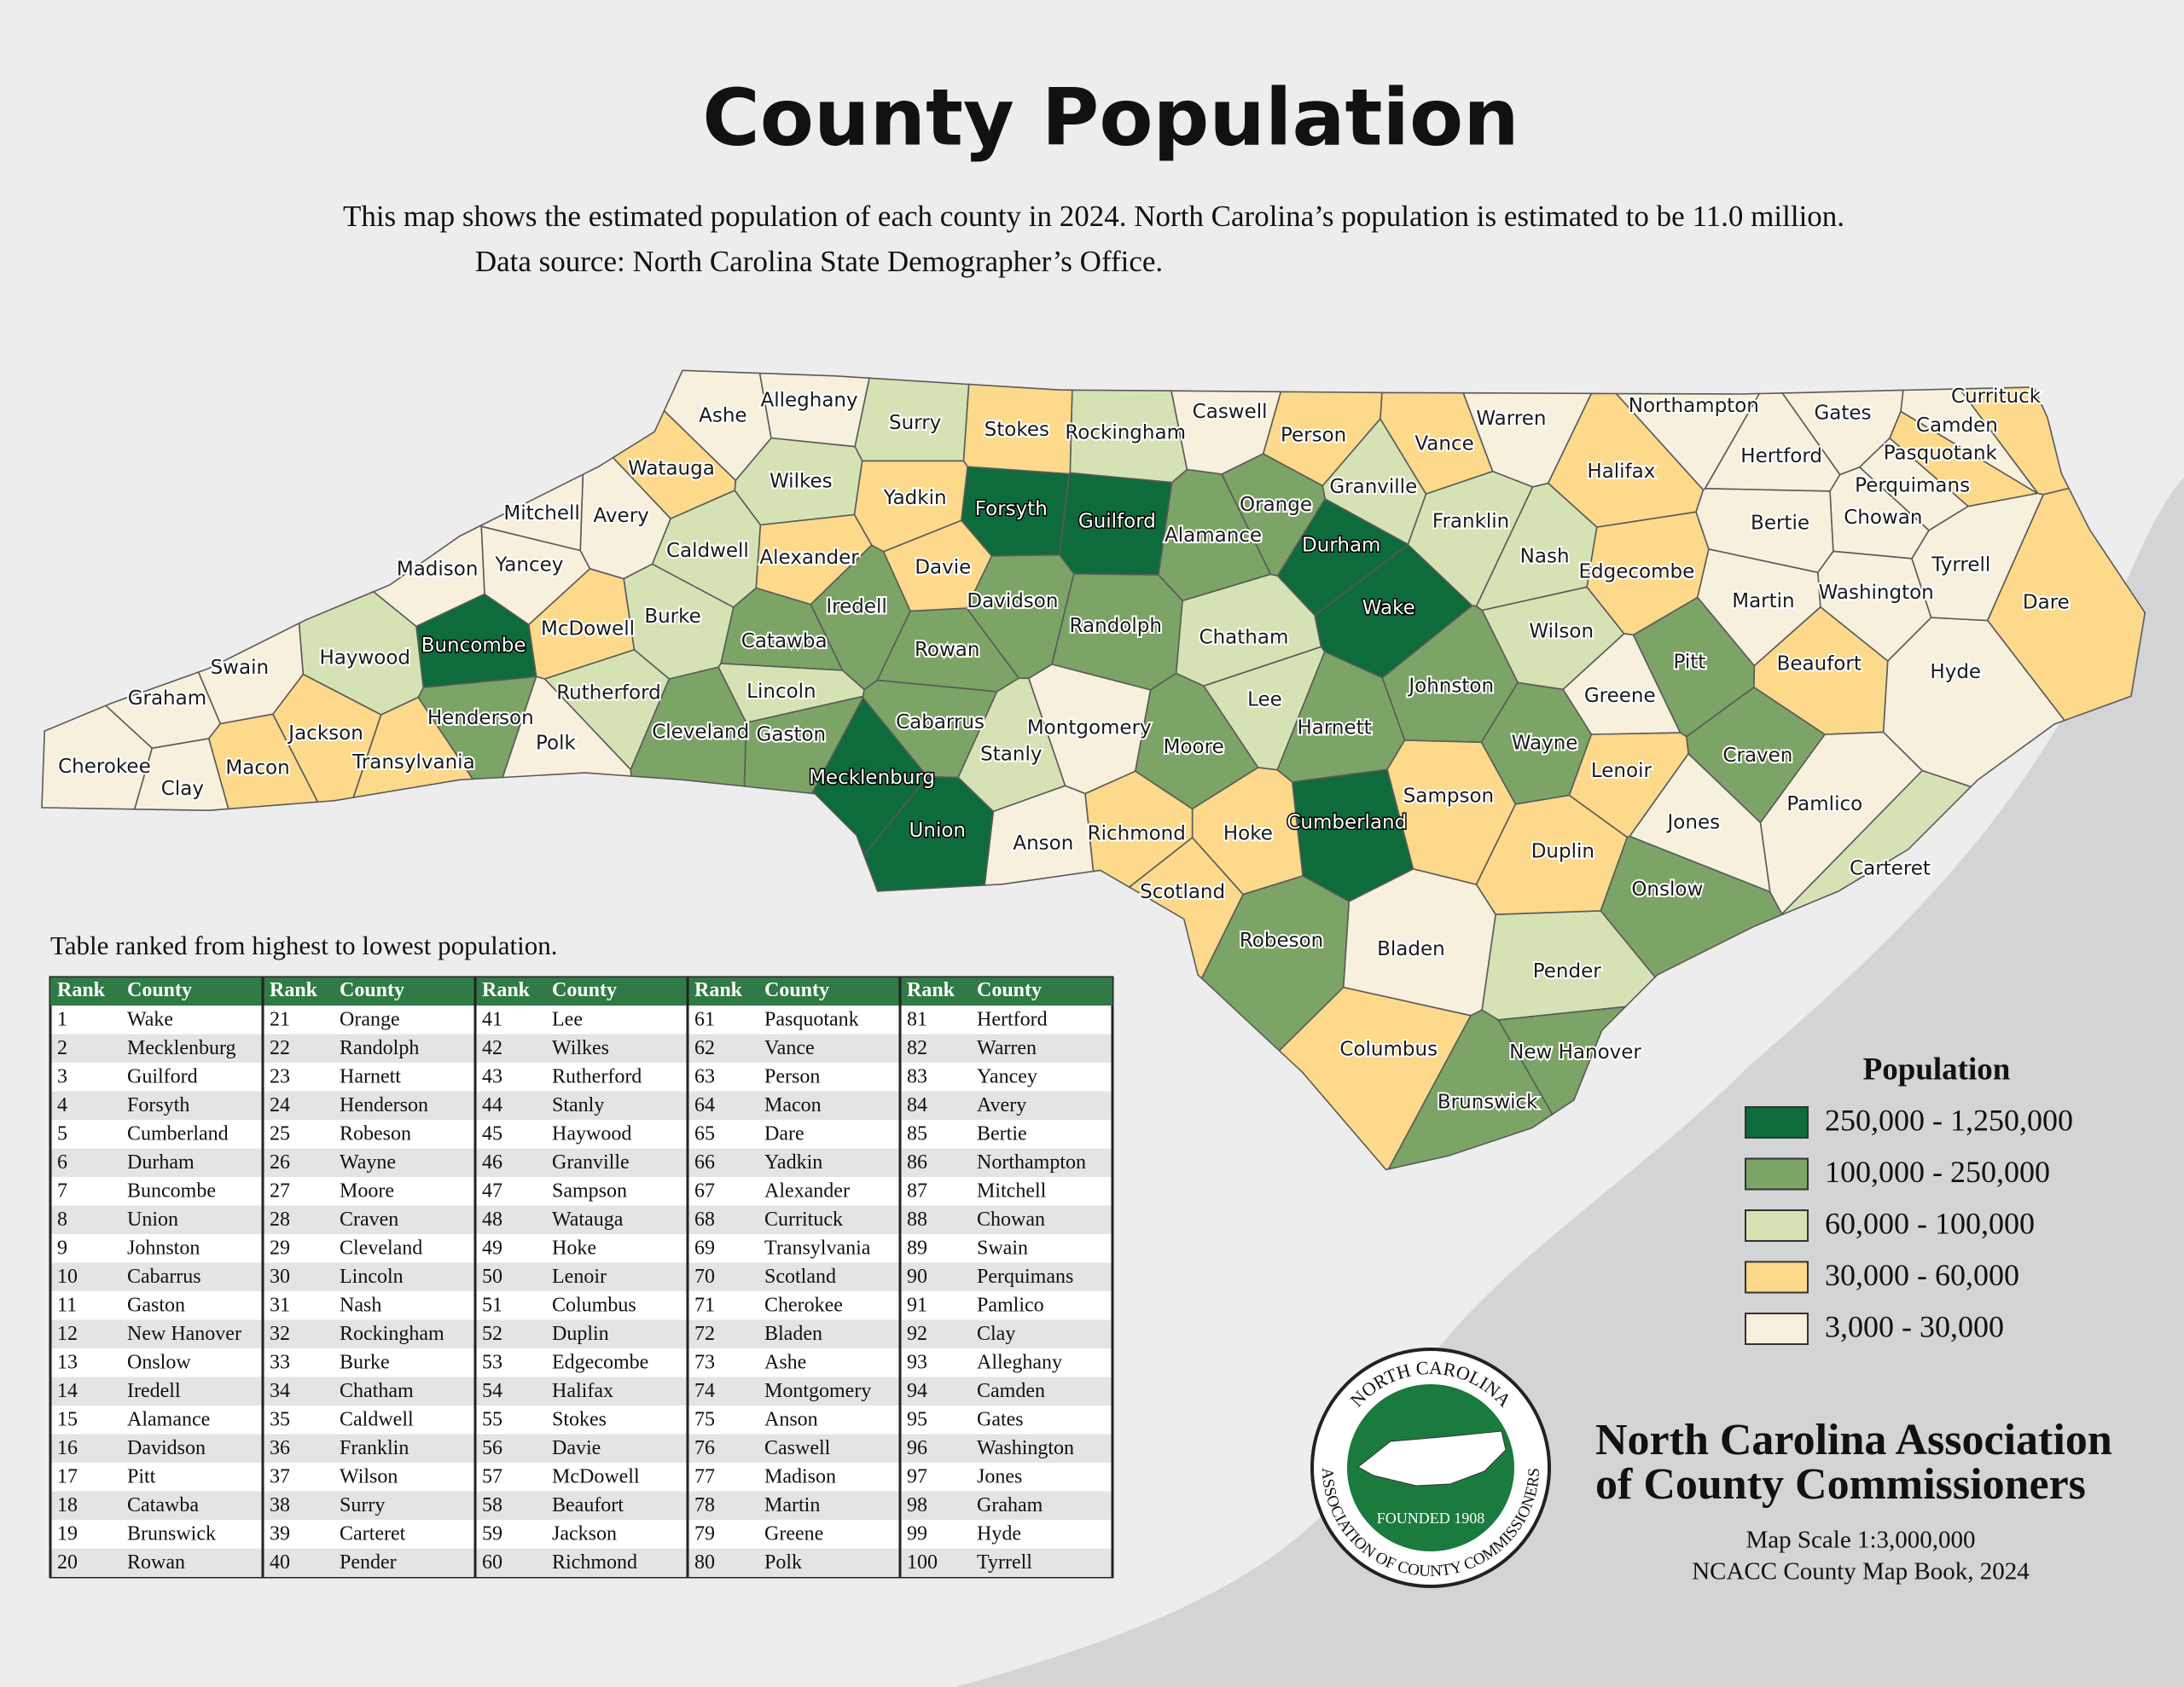 Image resolution: width=2184 pixels, height=1687 pixels. I want to click on table-county: Wake, so click(150, 1019).